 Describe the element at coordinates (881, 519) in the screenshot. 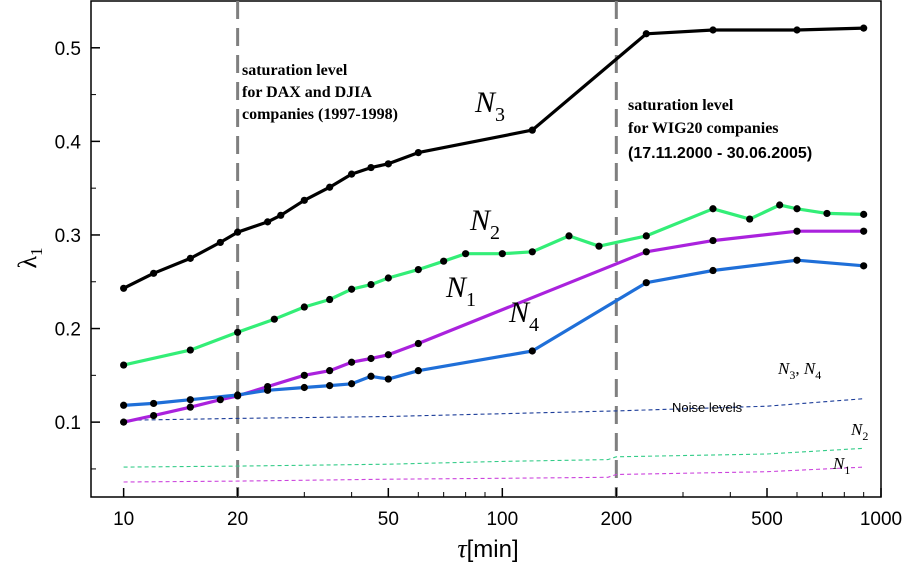

I see `x-tick-label: 1000` at that location.